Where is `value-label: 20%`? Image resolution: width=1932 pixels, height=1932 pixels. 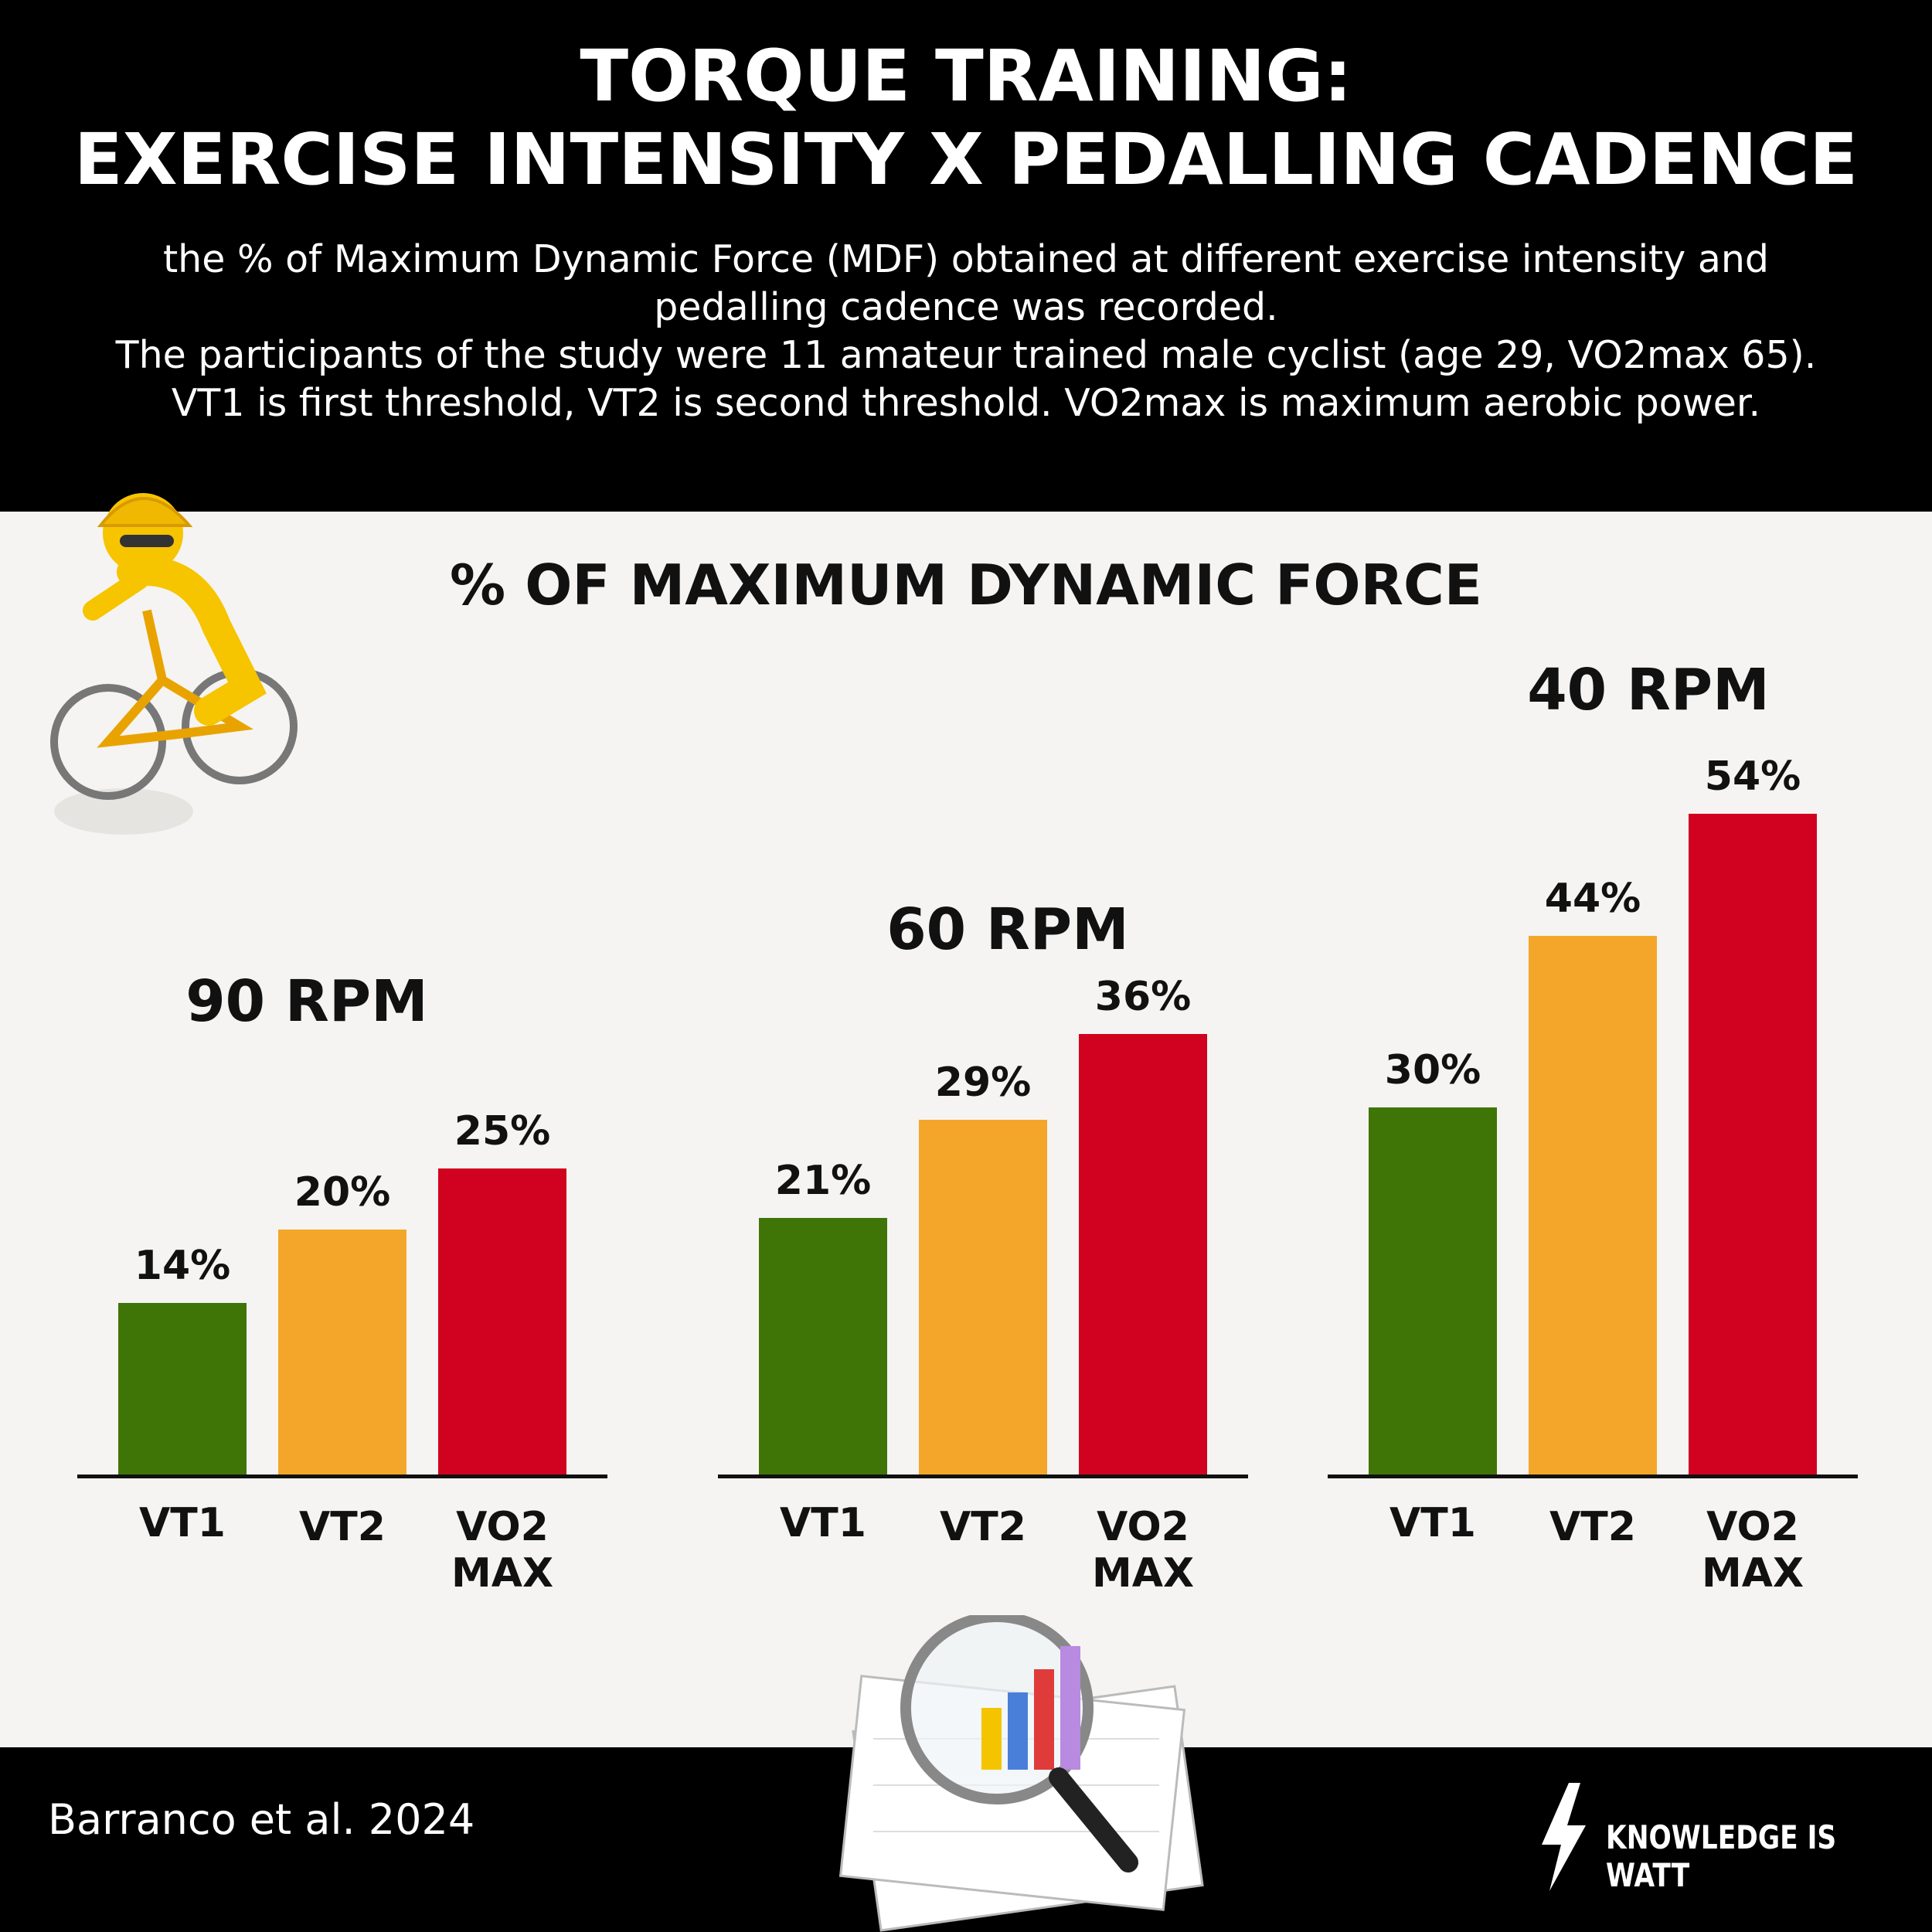 value-label: 20% is located at coordinates (342, 1192).